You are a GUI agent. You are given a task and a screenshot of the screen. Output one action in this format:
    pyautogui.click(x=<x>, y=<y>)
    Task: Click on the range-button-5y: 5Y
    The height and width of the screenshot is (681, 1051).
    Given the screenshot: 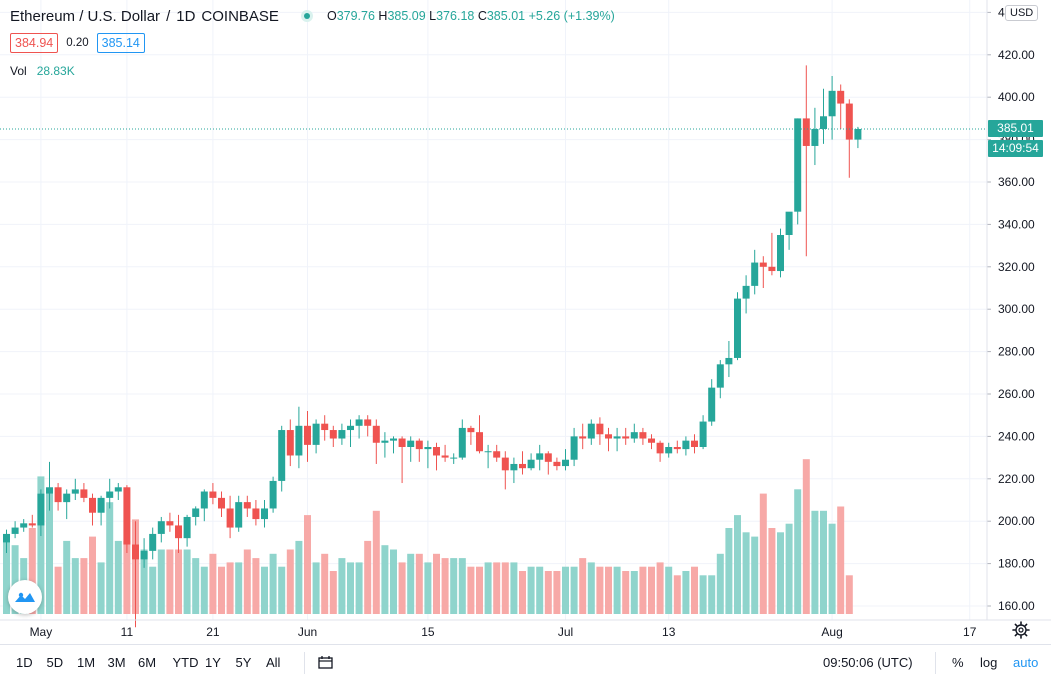 What is the action you would take?
    pyautogui.click(x=243, y=662)
    